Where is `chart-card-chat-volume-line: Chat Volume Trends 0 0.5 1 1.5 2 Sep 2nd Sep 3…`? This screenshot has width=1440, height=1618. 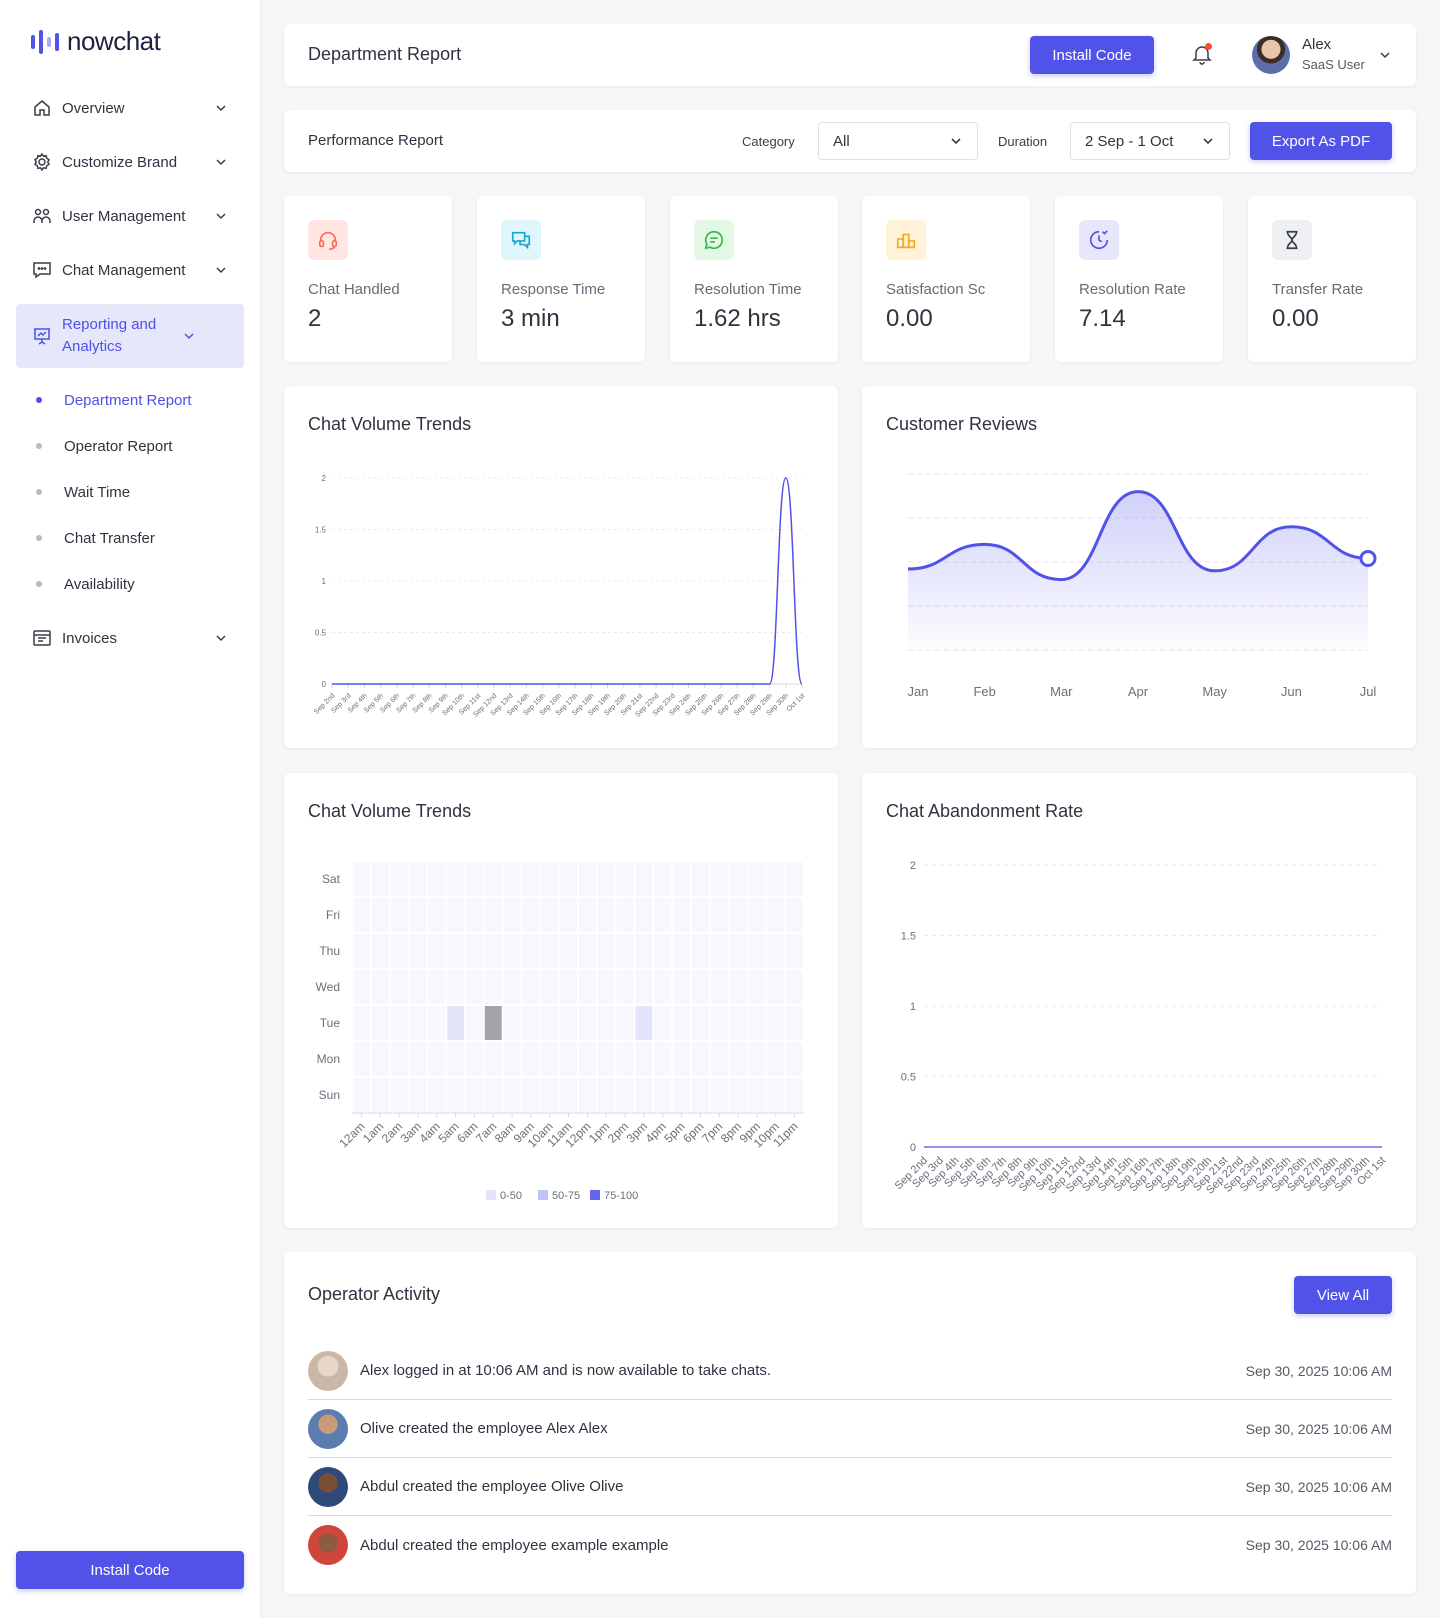
chart-card-chat-volume-line: Chat Volume Trends 0 0.5 1 1.5 2 Sep 2nd Sep 3… is located at coordinates (561, 567).